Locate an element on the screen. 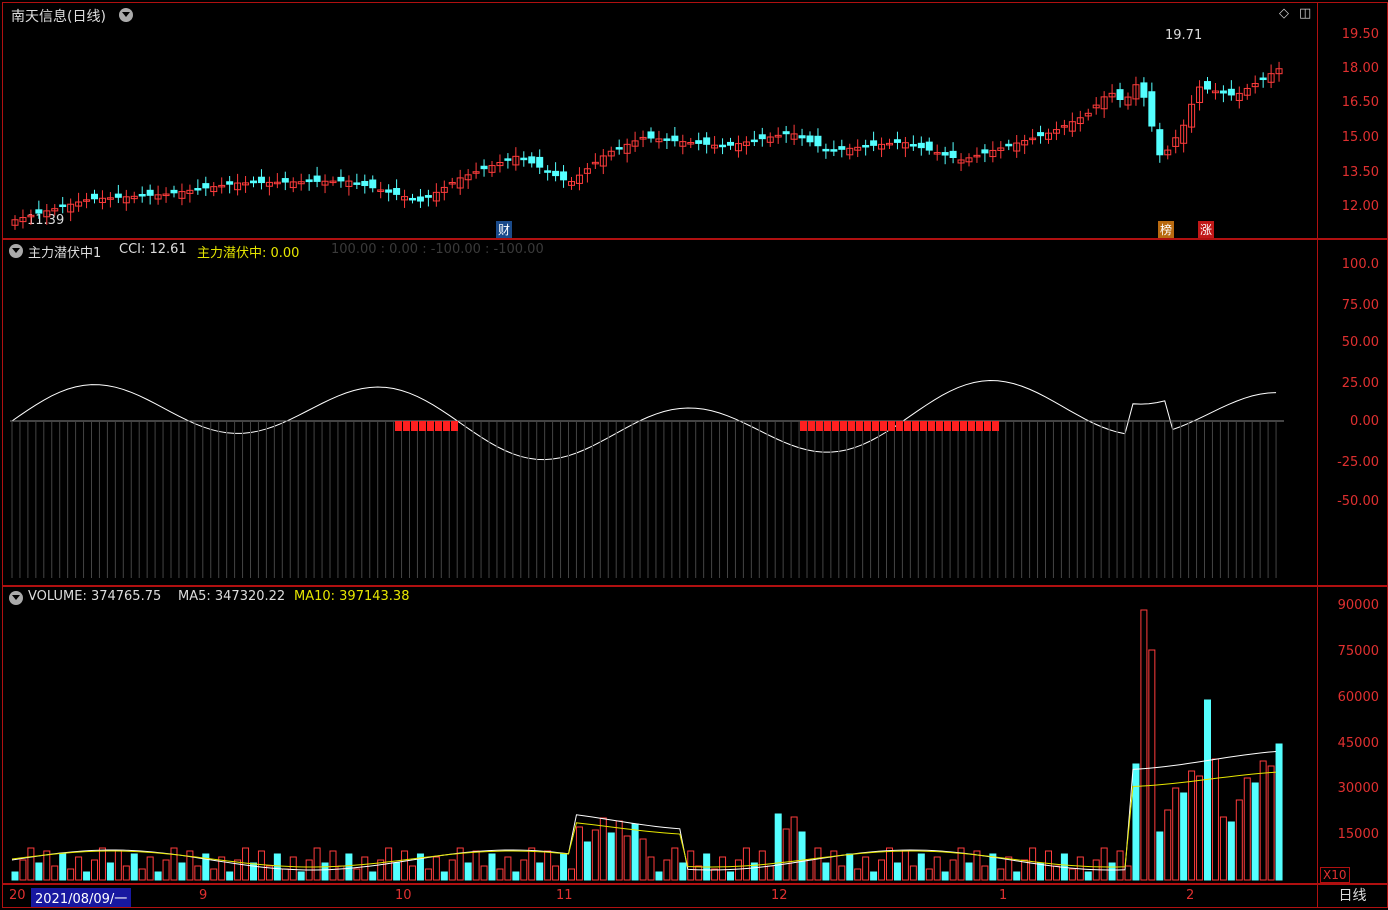 The height and width of the screenshot is (910, 1388). window-toggle-icon: ◫ is located at coordinates (1305, 13).